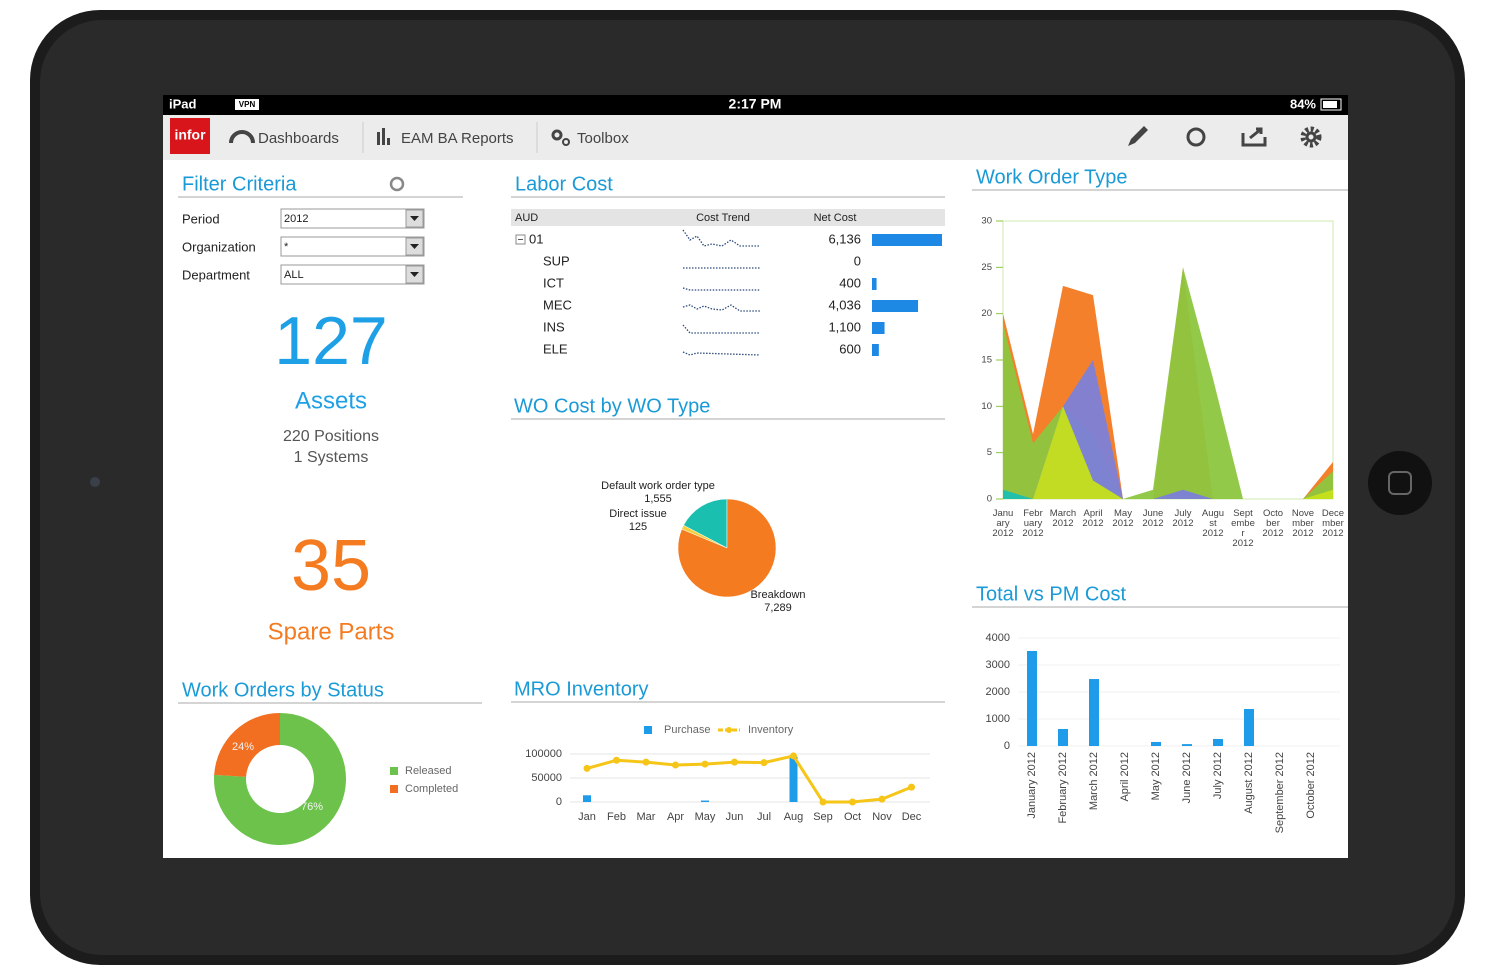 The height and width of the screenshot is (974, 1501). I want to click on y-tick-label: 20, so click(986, 313).